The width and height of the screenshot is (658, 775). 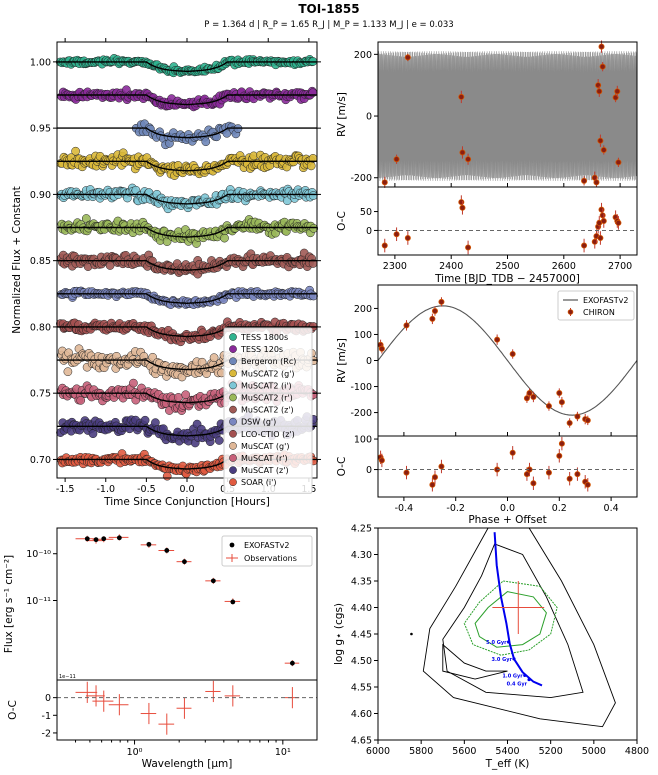 I want to click on oc-y-tick-label: -1, so click(x=46, y=716).